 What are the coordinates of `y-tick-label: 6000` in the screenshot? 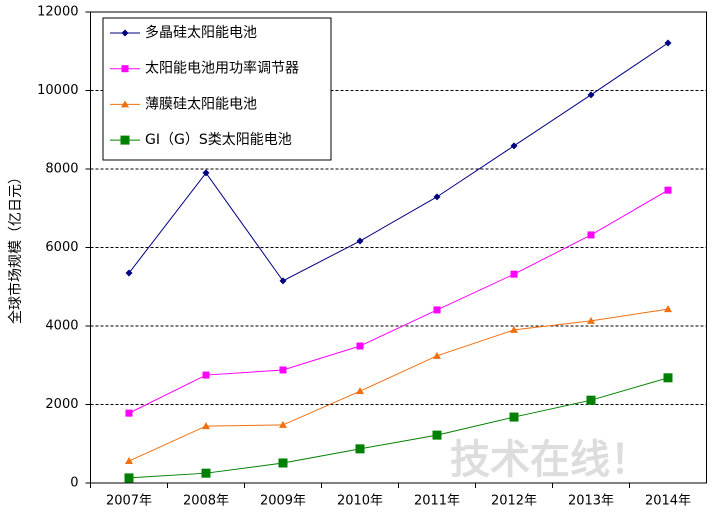 It's located at (61, 247).